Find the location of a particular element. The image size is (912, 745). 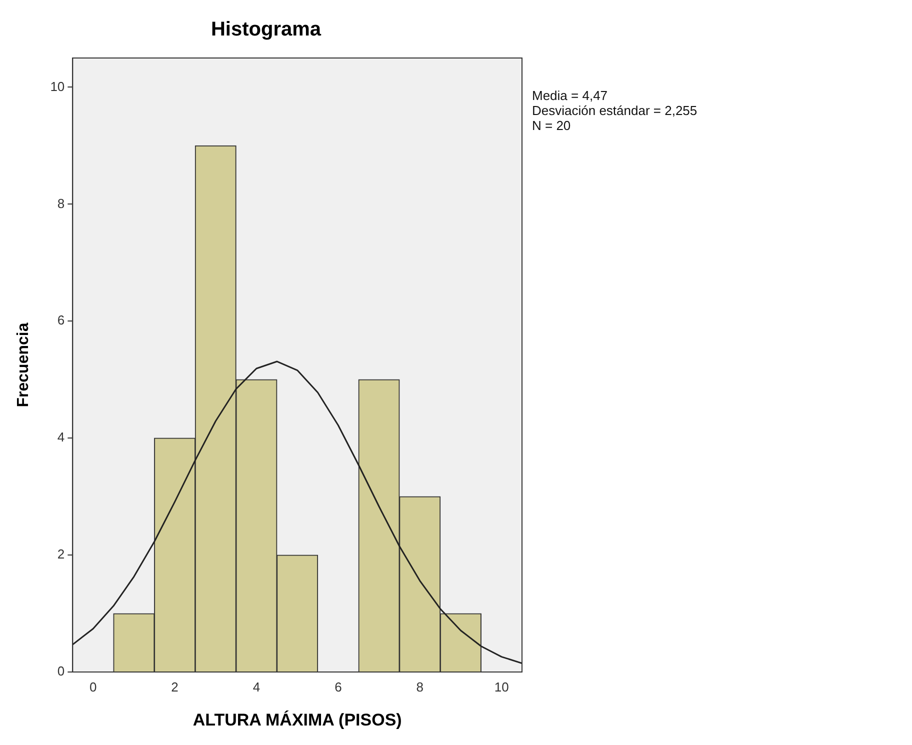

y-tick-label: 2 is located at coordinates (61, 554).